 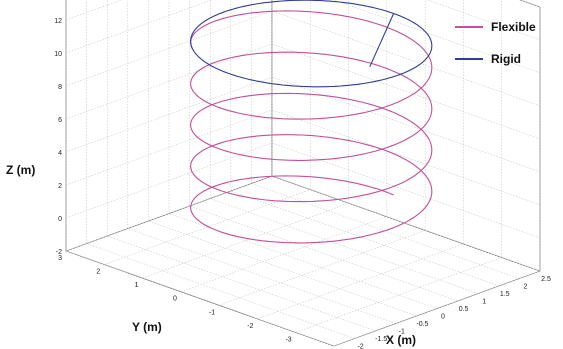 What do you see at coordinates (20, 170) in the screenshot?
I see `z-axis-label: Z (m)` at bounding box center [20, 170].